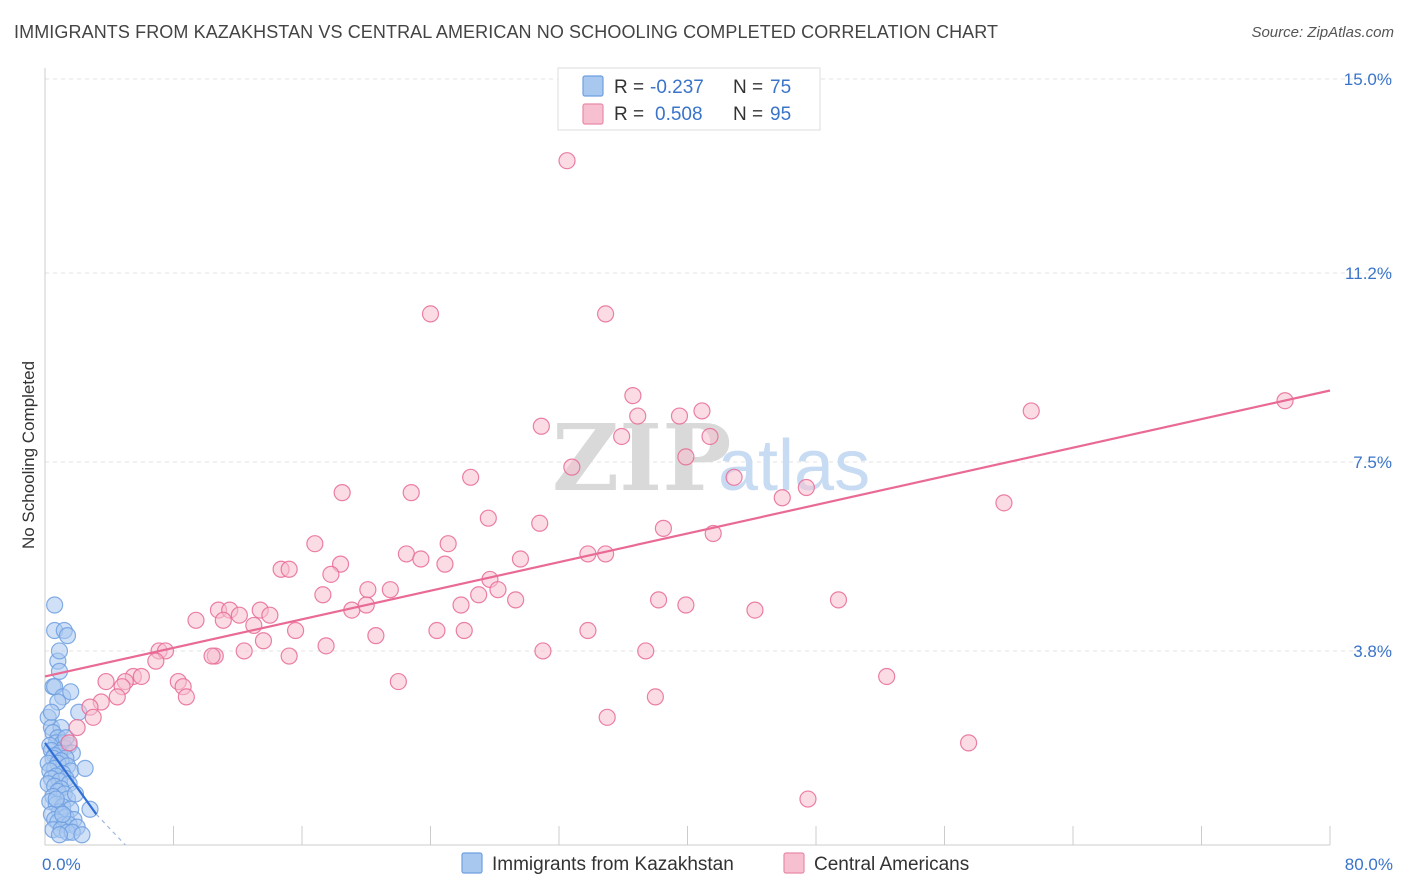 The image size is (1406, 892). Describe the element at coordinates (629, 114) in the screenshot. I see `legend-r-label-pink: R =` at that location.